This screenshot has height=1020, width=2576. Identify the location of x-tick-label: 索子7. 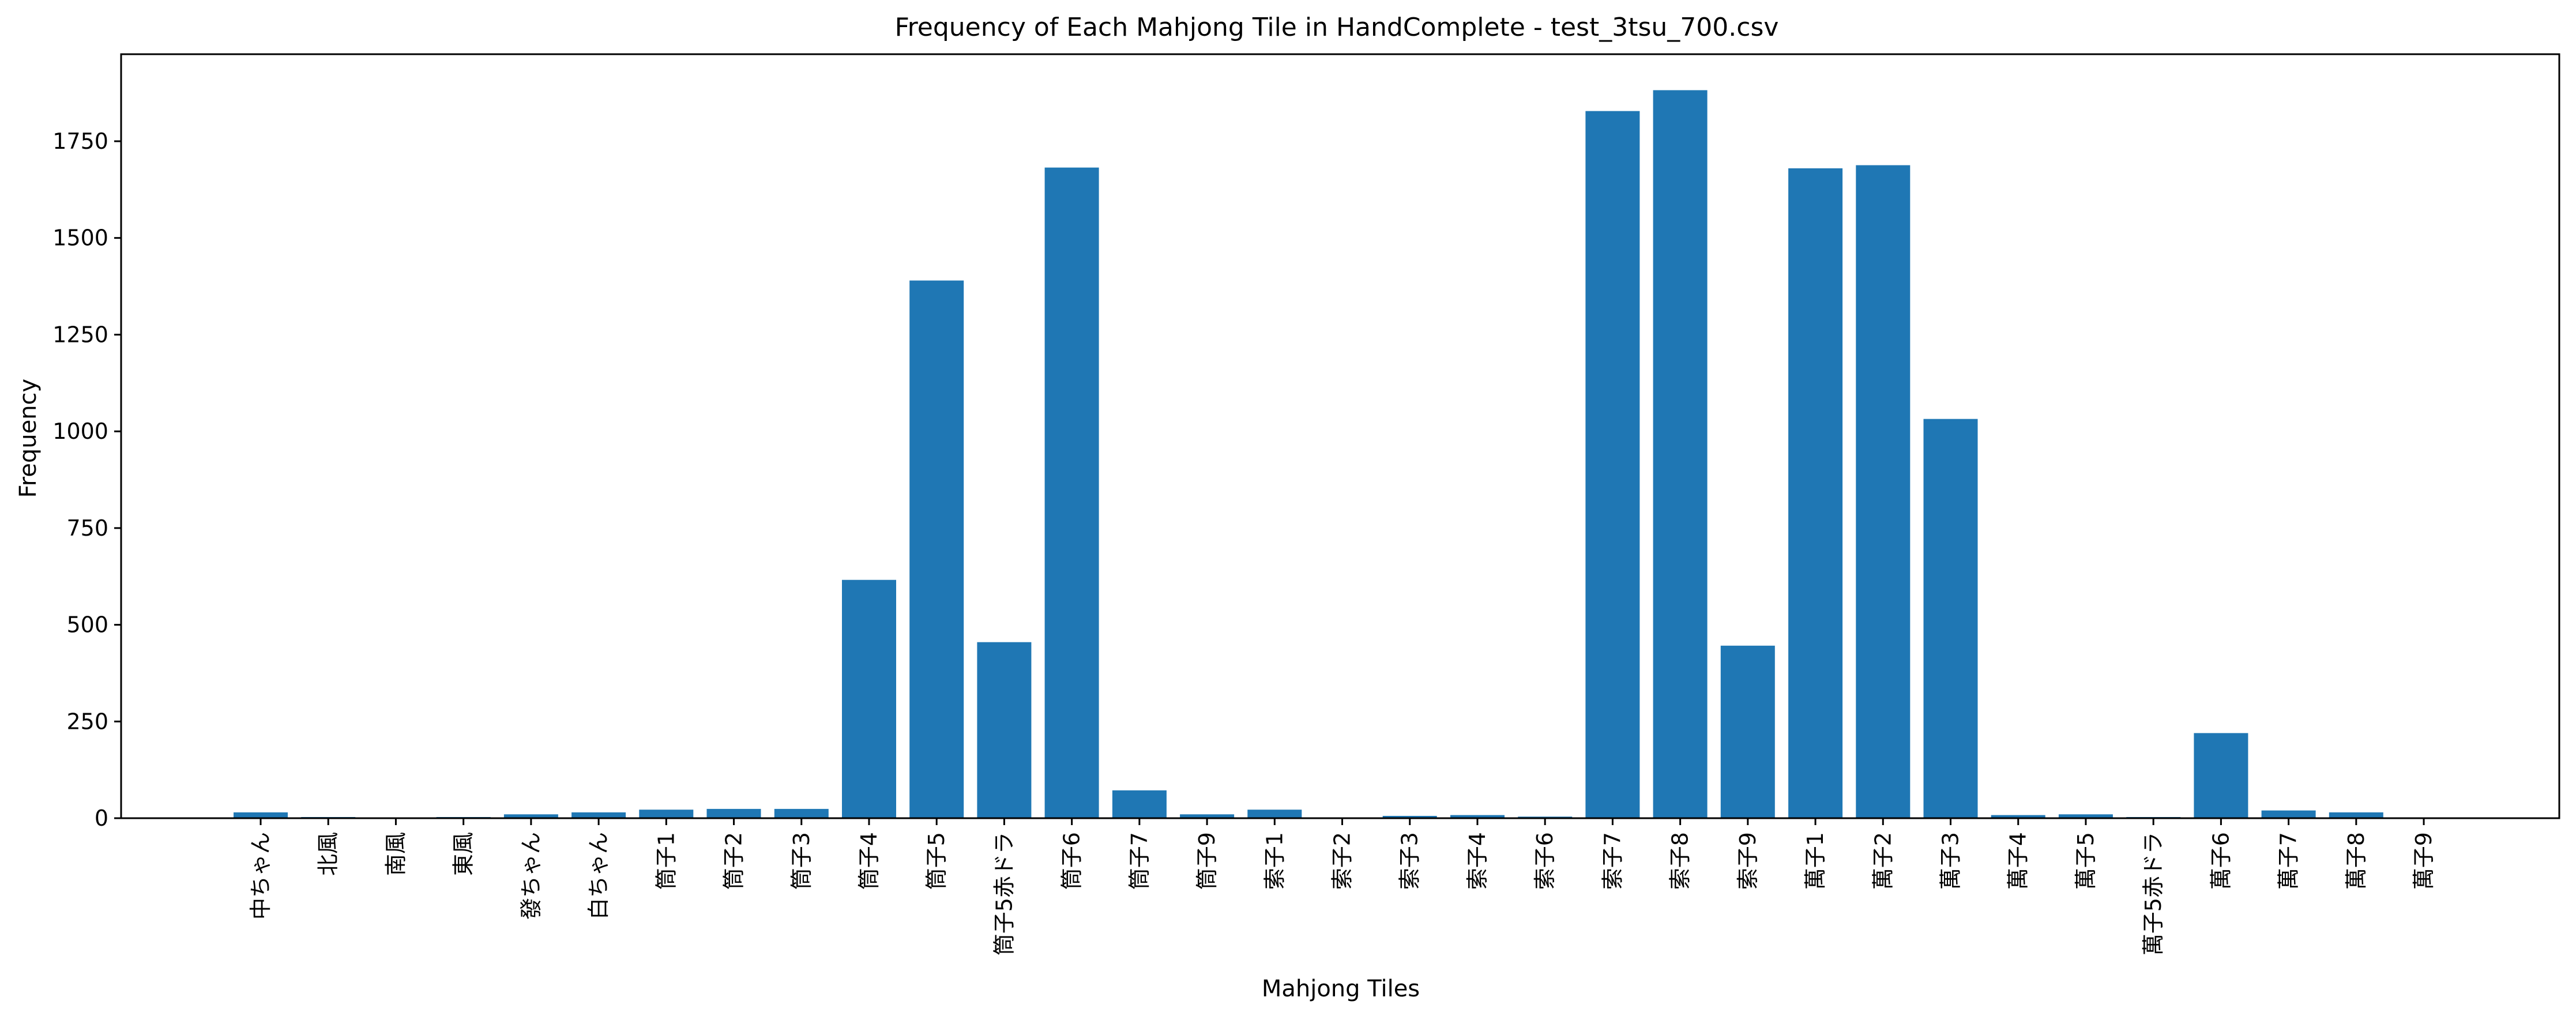
(1612, 861).